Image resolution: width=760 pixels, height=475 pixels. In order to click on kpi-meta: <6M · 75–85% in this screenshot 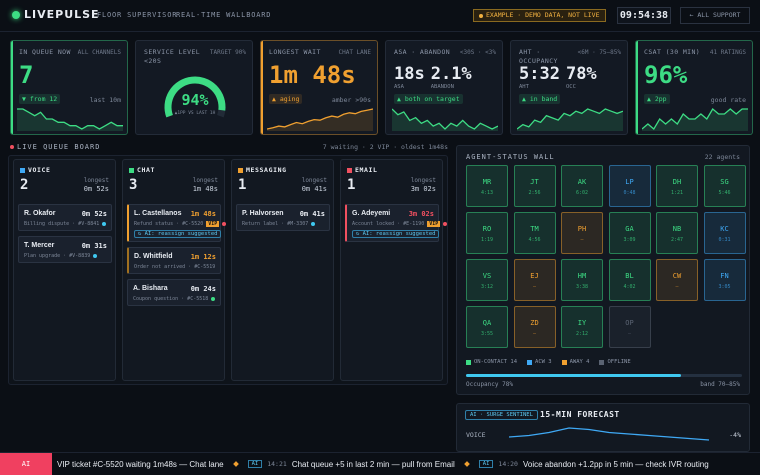, I will do `click(599, 52)`.